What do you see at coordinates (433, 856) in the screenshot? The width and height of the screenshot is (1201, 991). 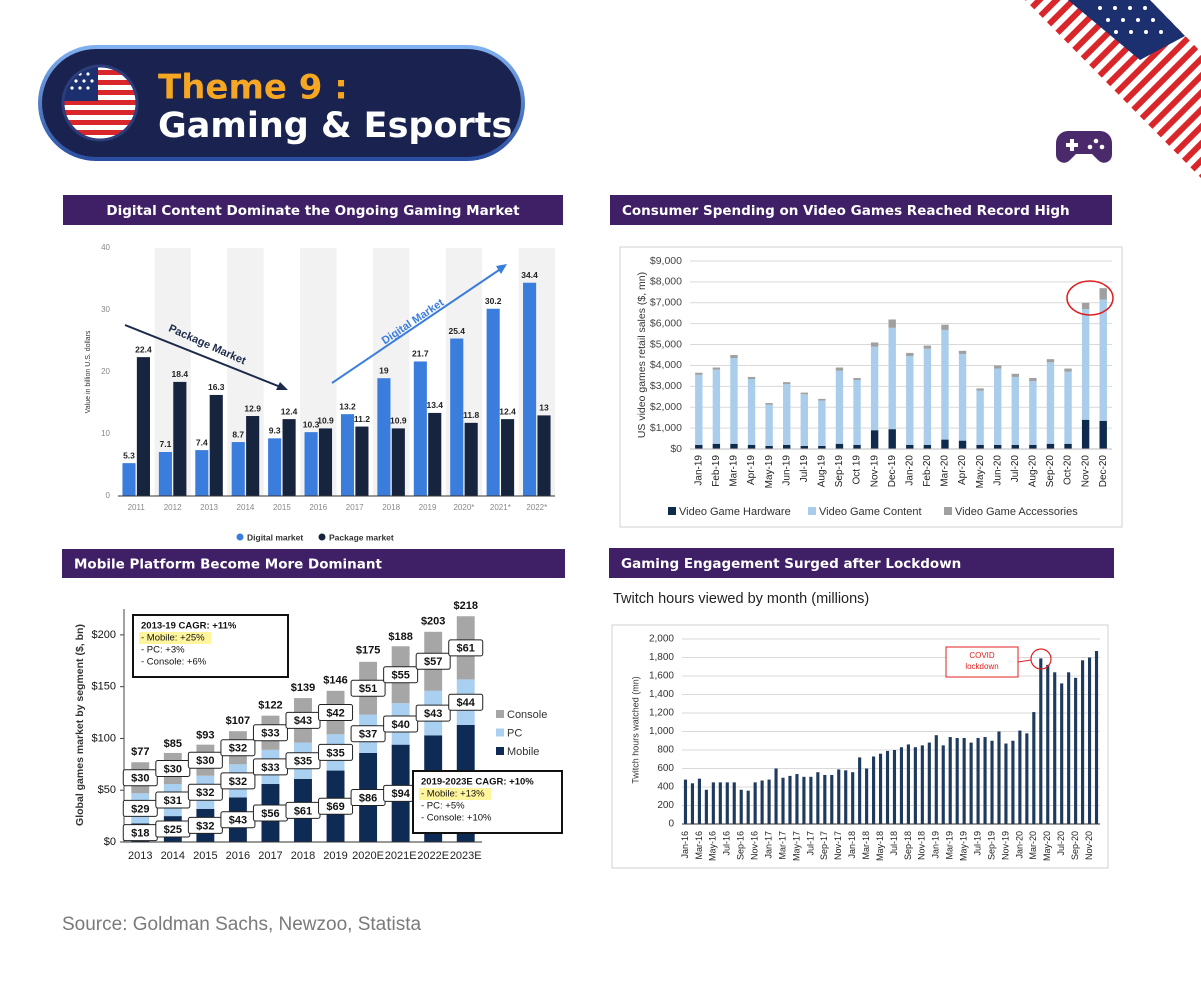 I see `x-tick-label: 2022E` at bounding box center [433, 856].